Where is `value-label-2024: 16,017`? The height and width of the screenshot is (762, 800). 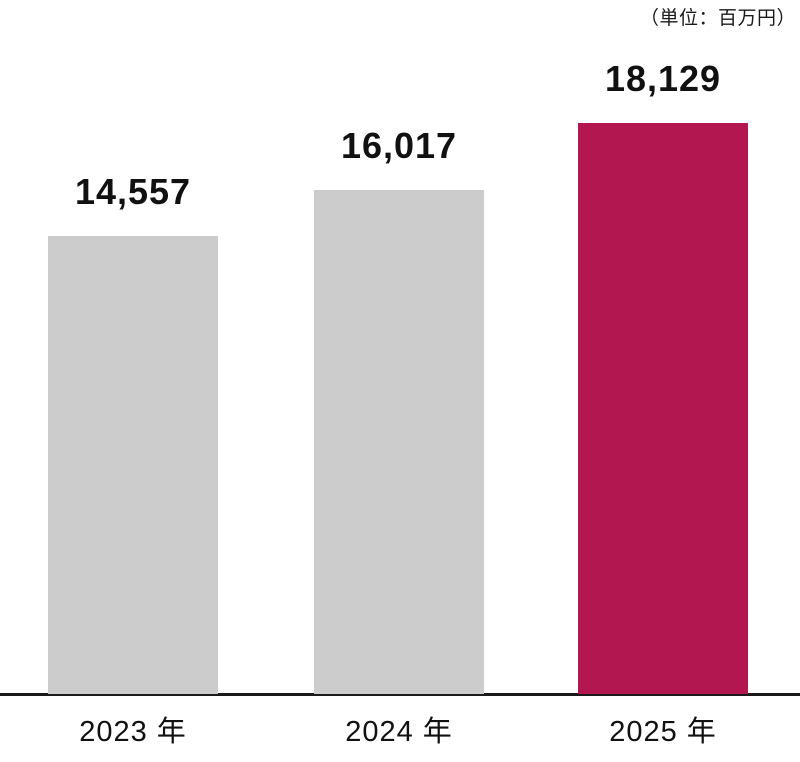 value-label-2024: 16,017 is located at coordinates (399, 145).